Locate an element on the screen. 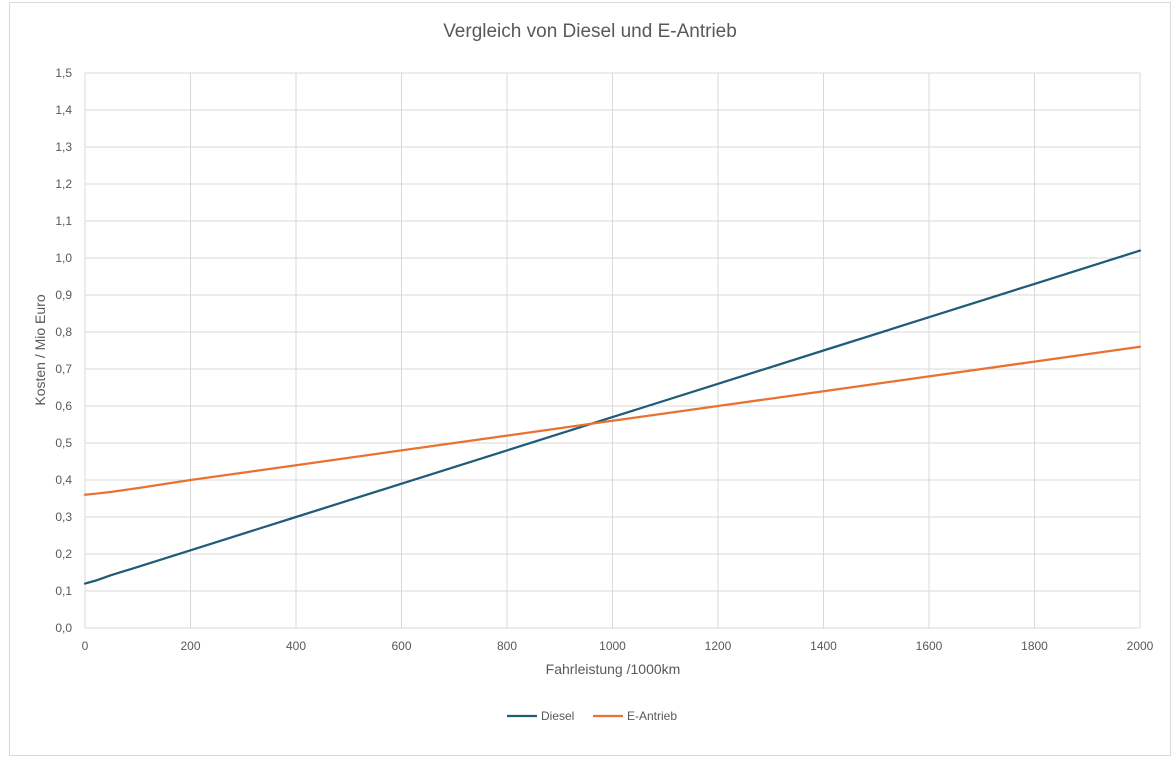 Image resolution: width=1176 pixels, height=762 pixels. y-tick-label: 1,5 is located at coordinates (63, 73).